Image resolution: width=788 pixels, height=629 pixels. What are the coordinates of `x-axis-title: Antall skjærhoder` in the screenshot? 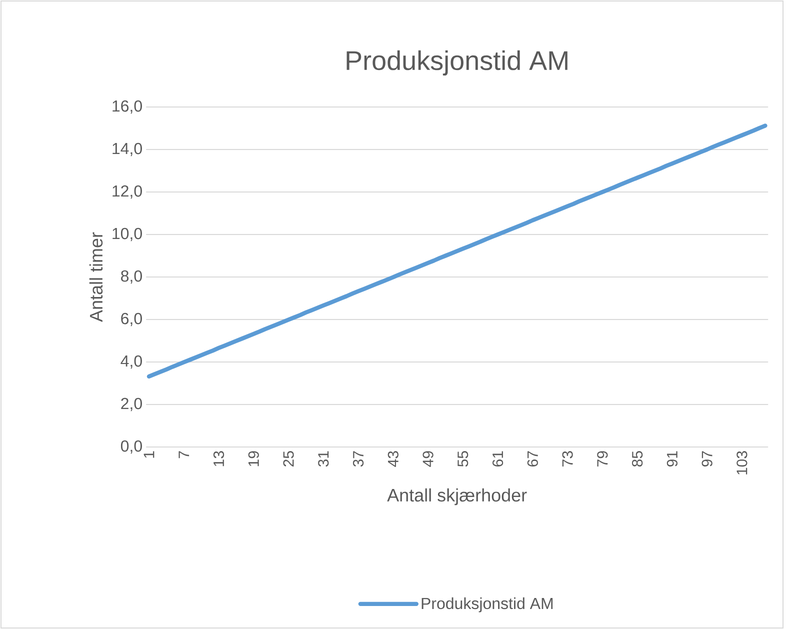 It's located at (457, 497).